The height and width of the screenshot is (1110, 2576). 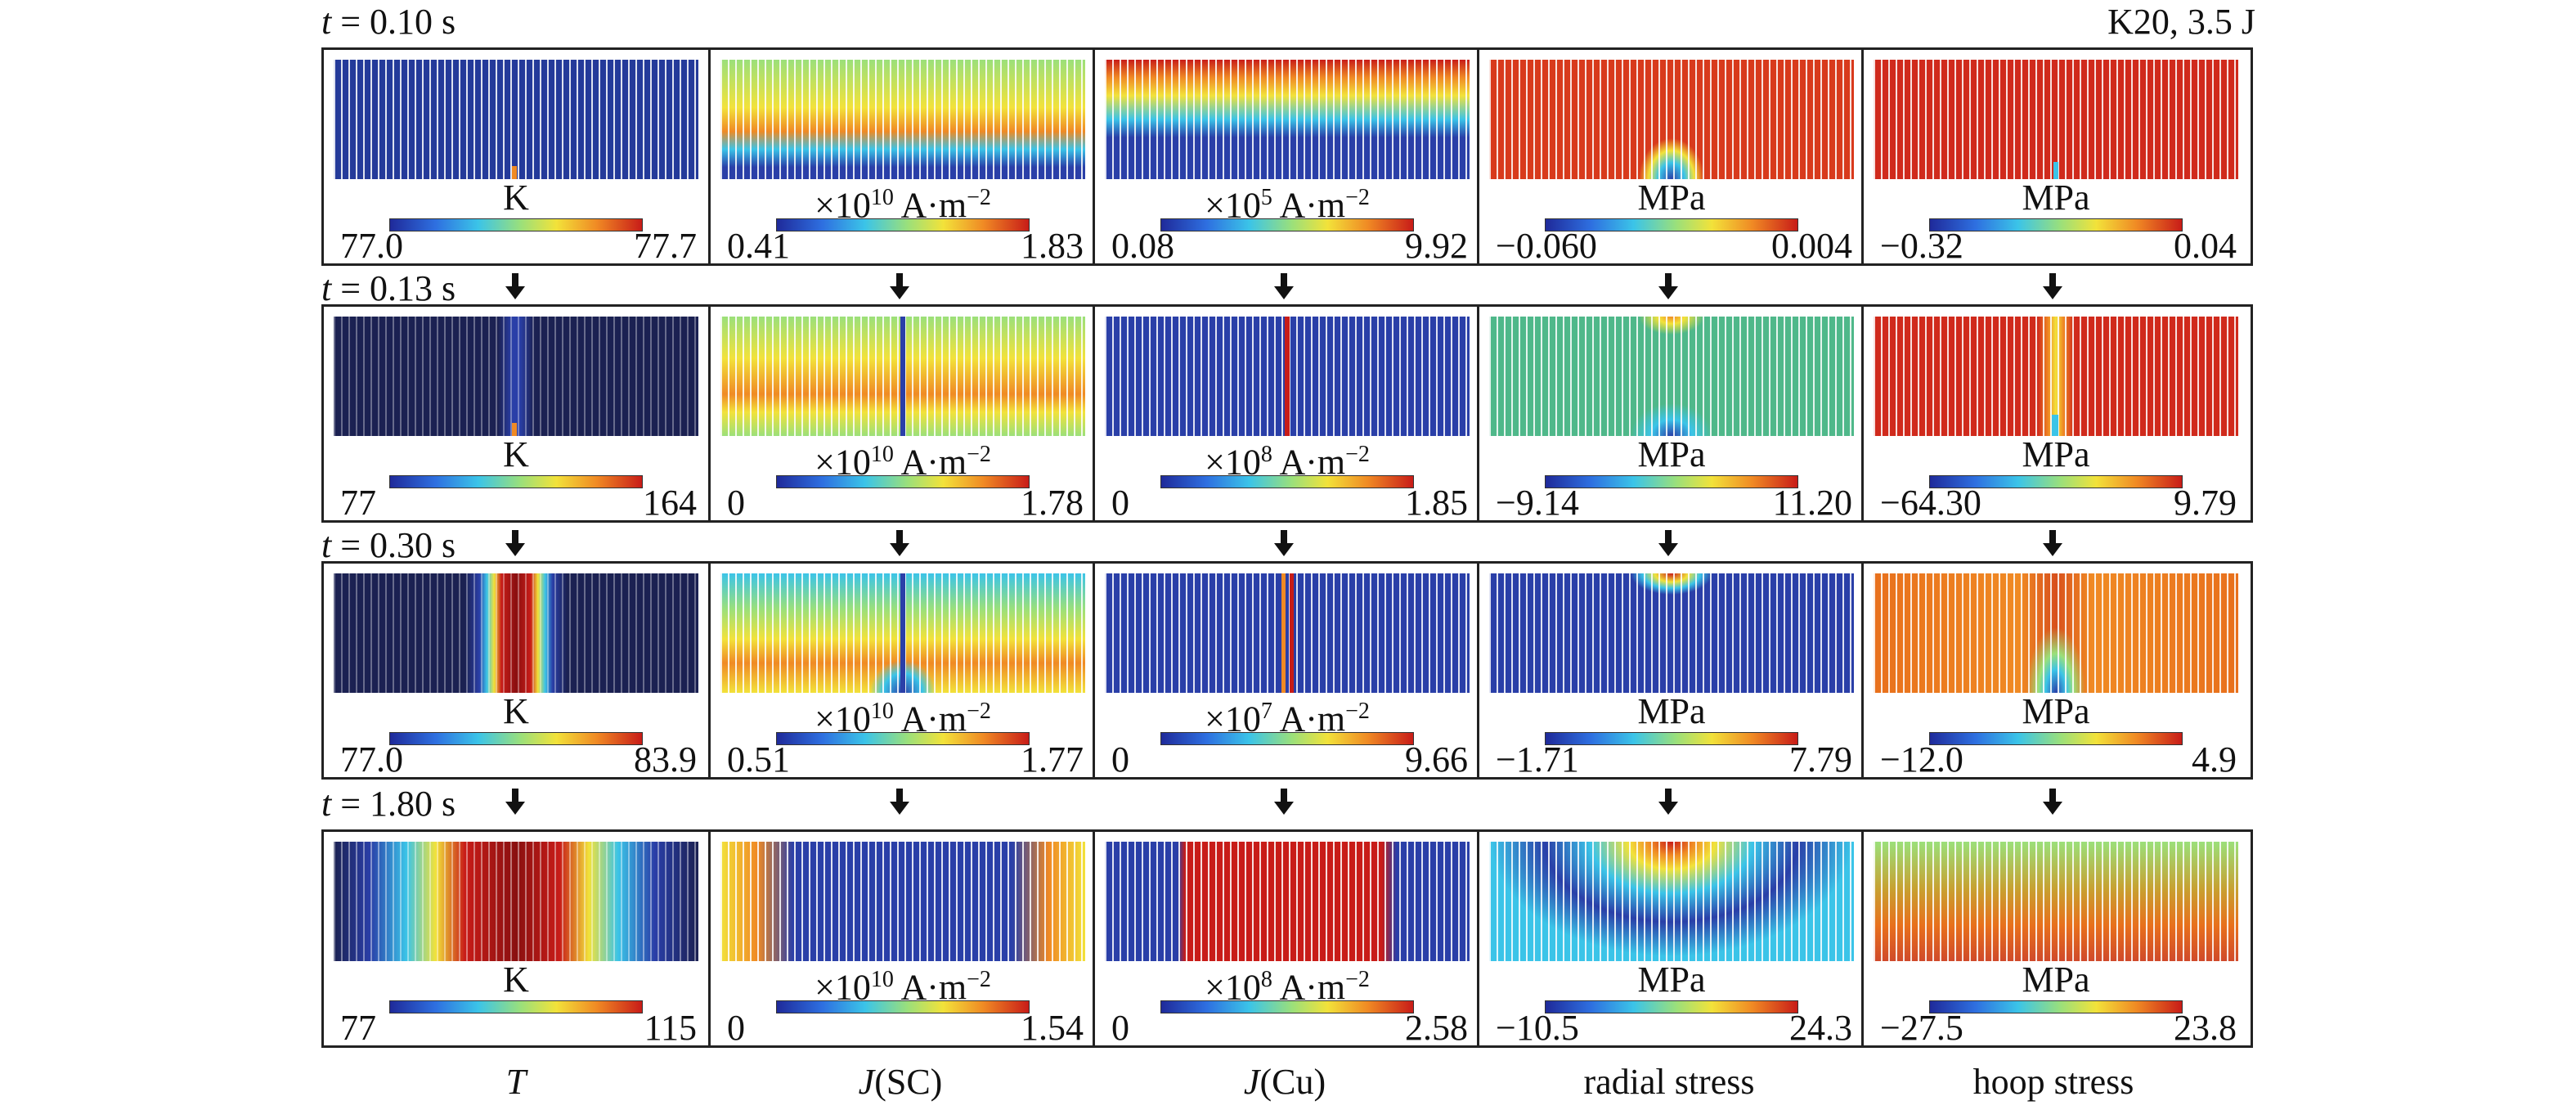 What do you see at coordinates (1142, 246) in the screenshot?
I see `colorbar-min: 0.08` at bounding box center [1142, 246].